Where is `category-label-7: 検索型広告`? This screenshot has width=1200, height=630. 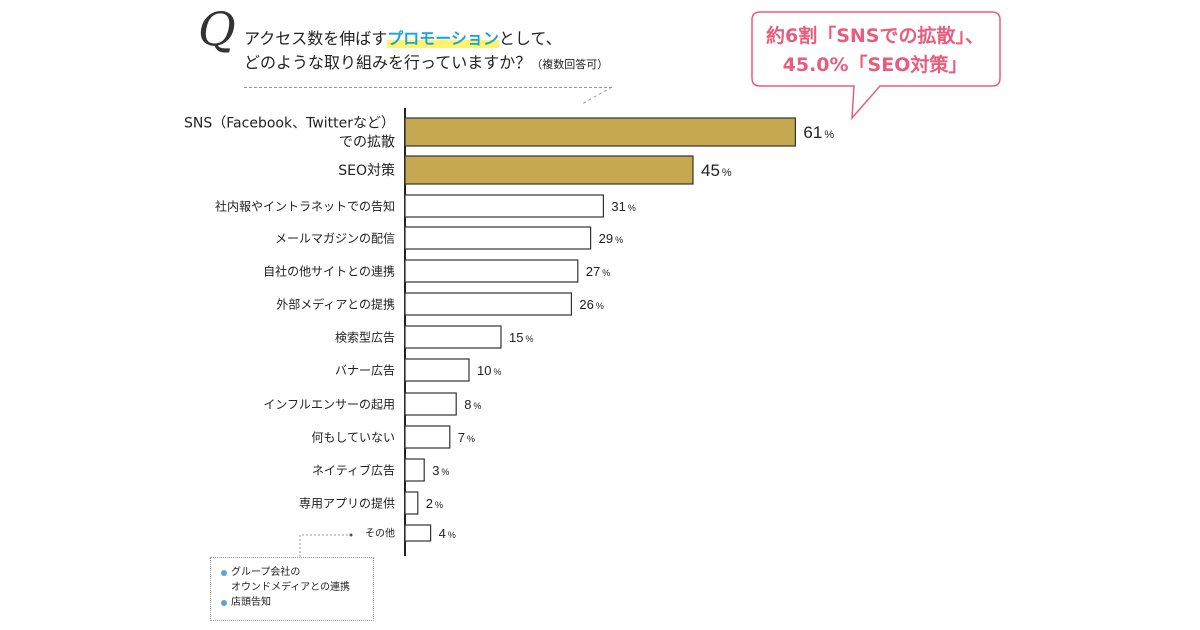
category-label-7: 検索型広告 is located at coordinates (365, 337).